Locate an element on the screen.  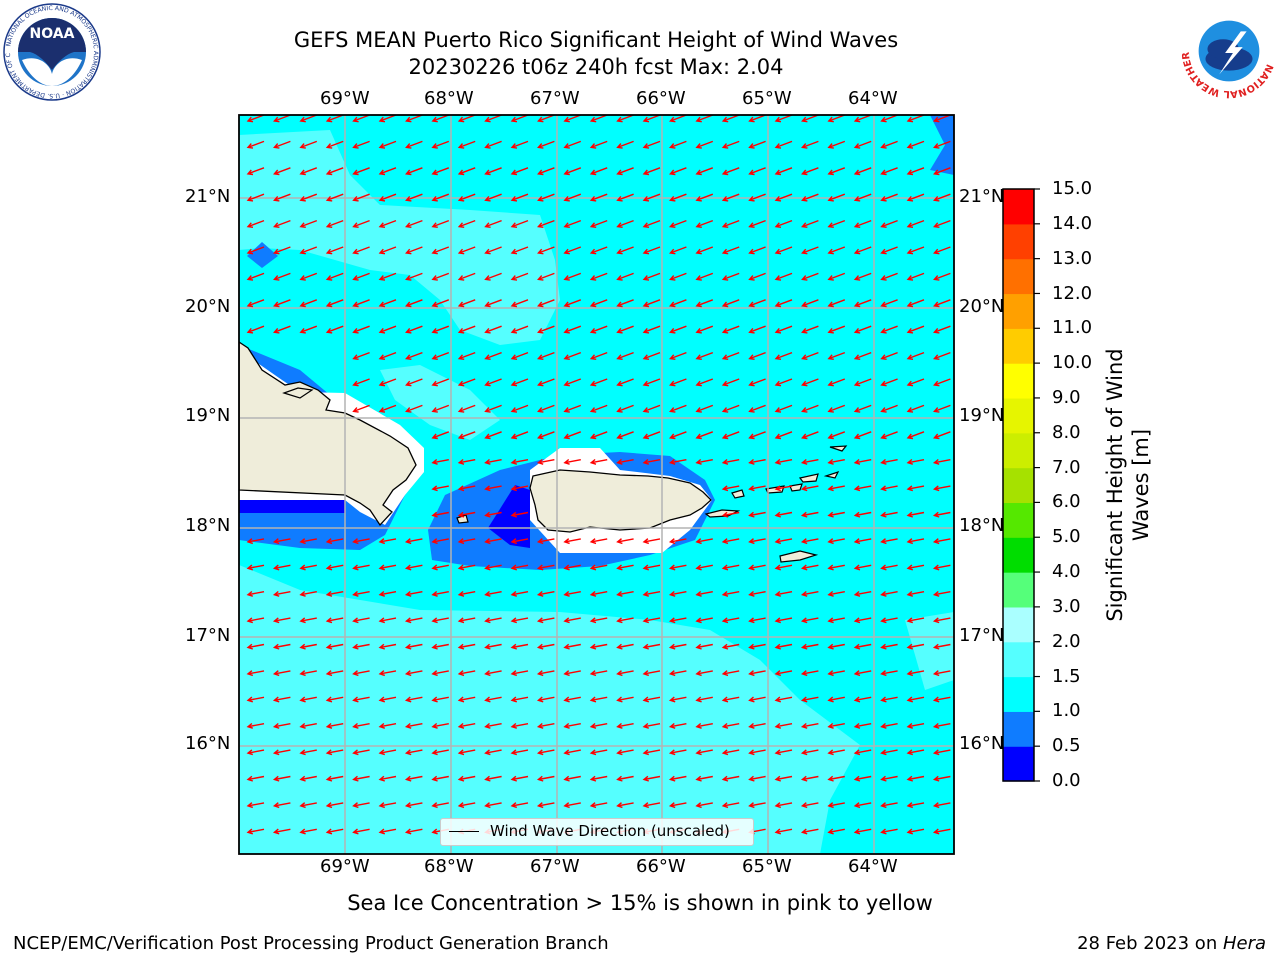
colorbar-tick-label: 0.0 is located at coordinates (1066, 780).